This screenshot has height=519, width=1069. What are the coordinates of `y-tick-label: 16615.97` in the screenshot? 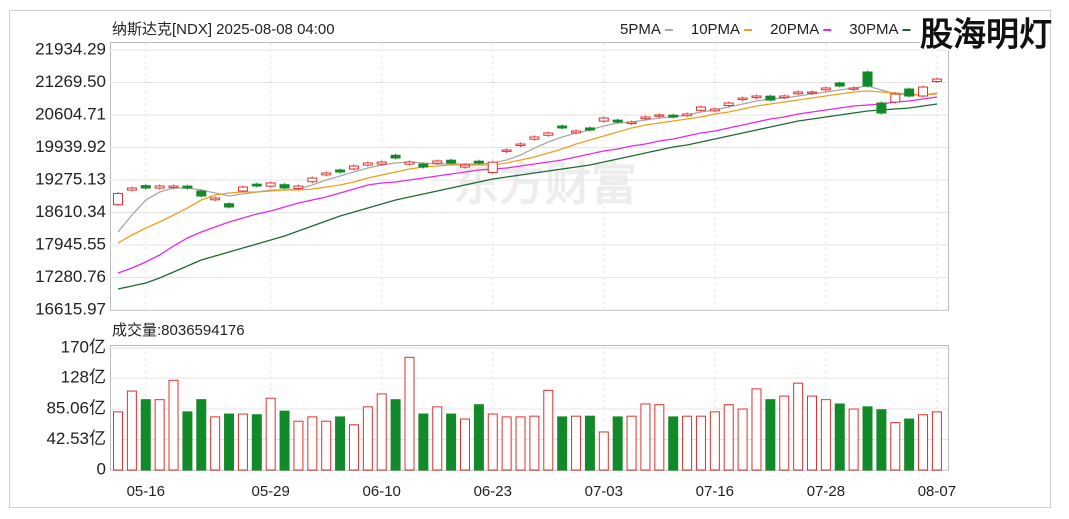 It's located at (70, 308).